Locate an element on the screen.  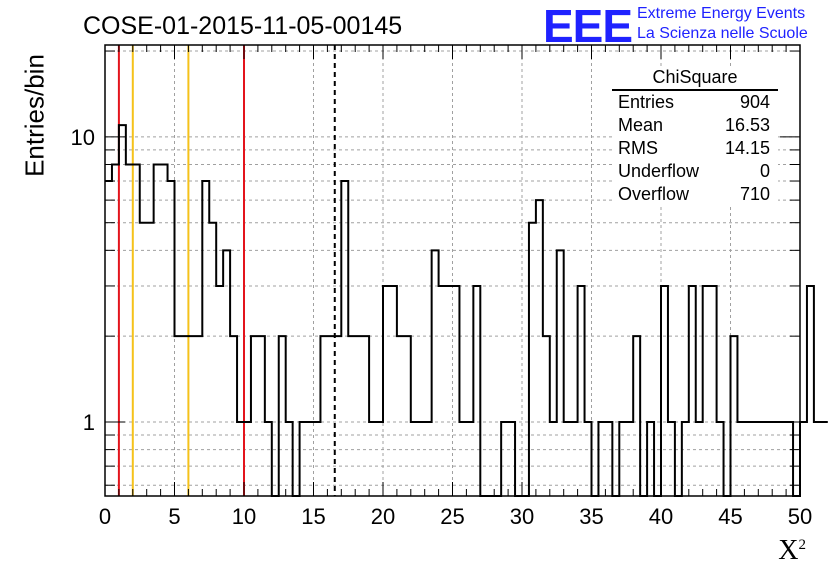
x-tick-label: 50 is located at coordinates (800, 516).